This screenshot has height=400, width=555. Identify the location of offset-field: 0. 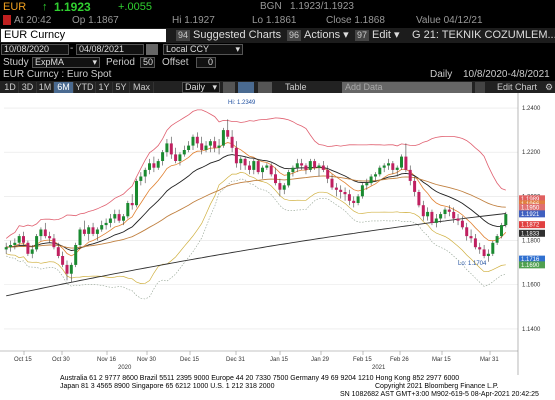
(206, 62).